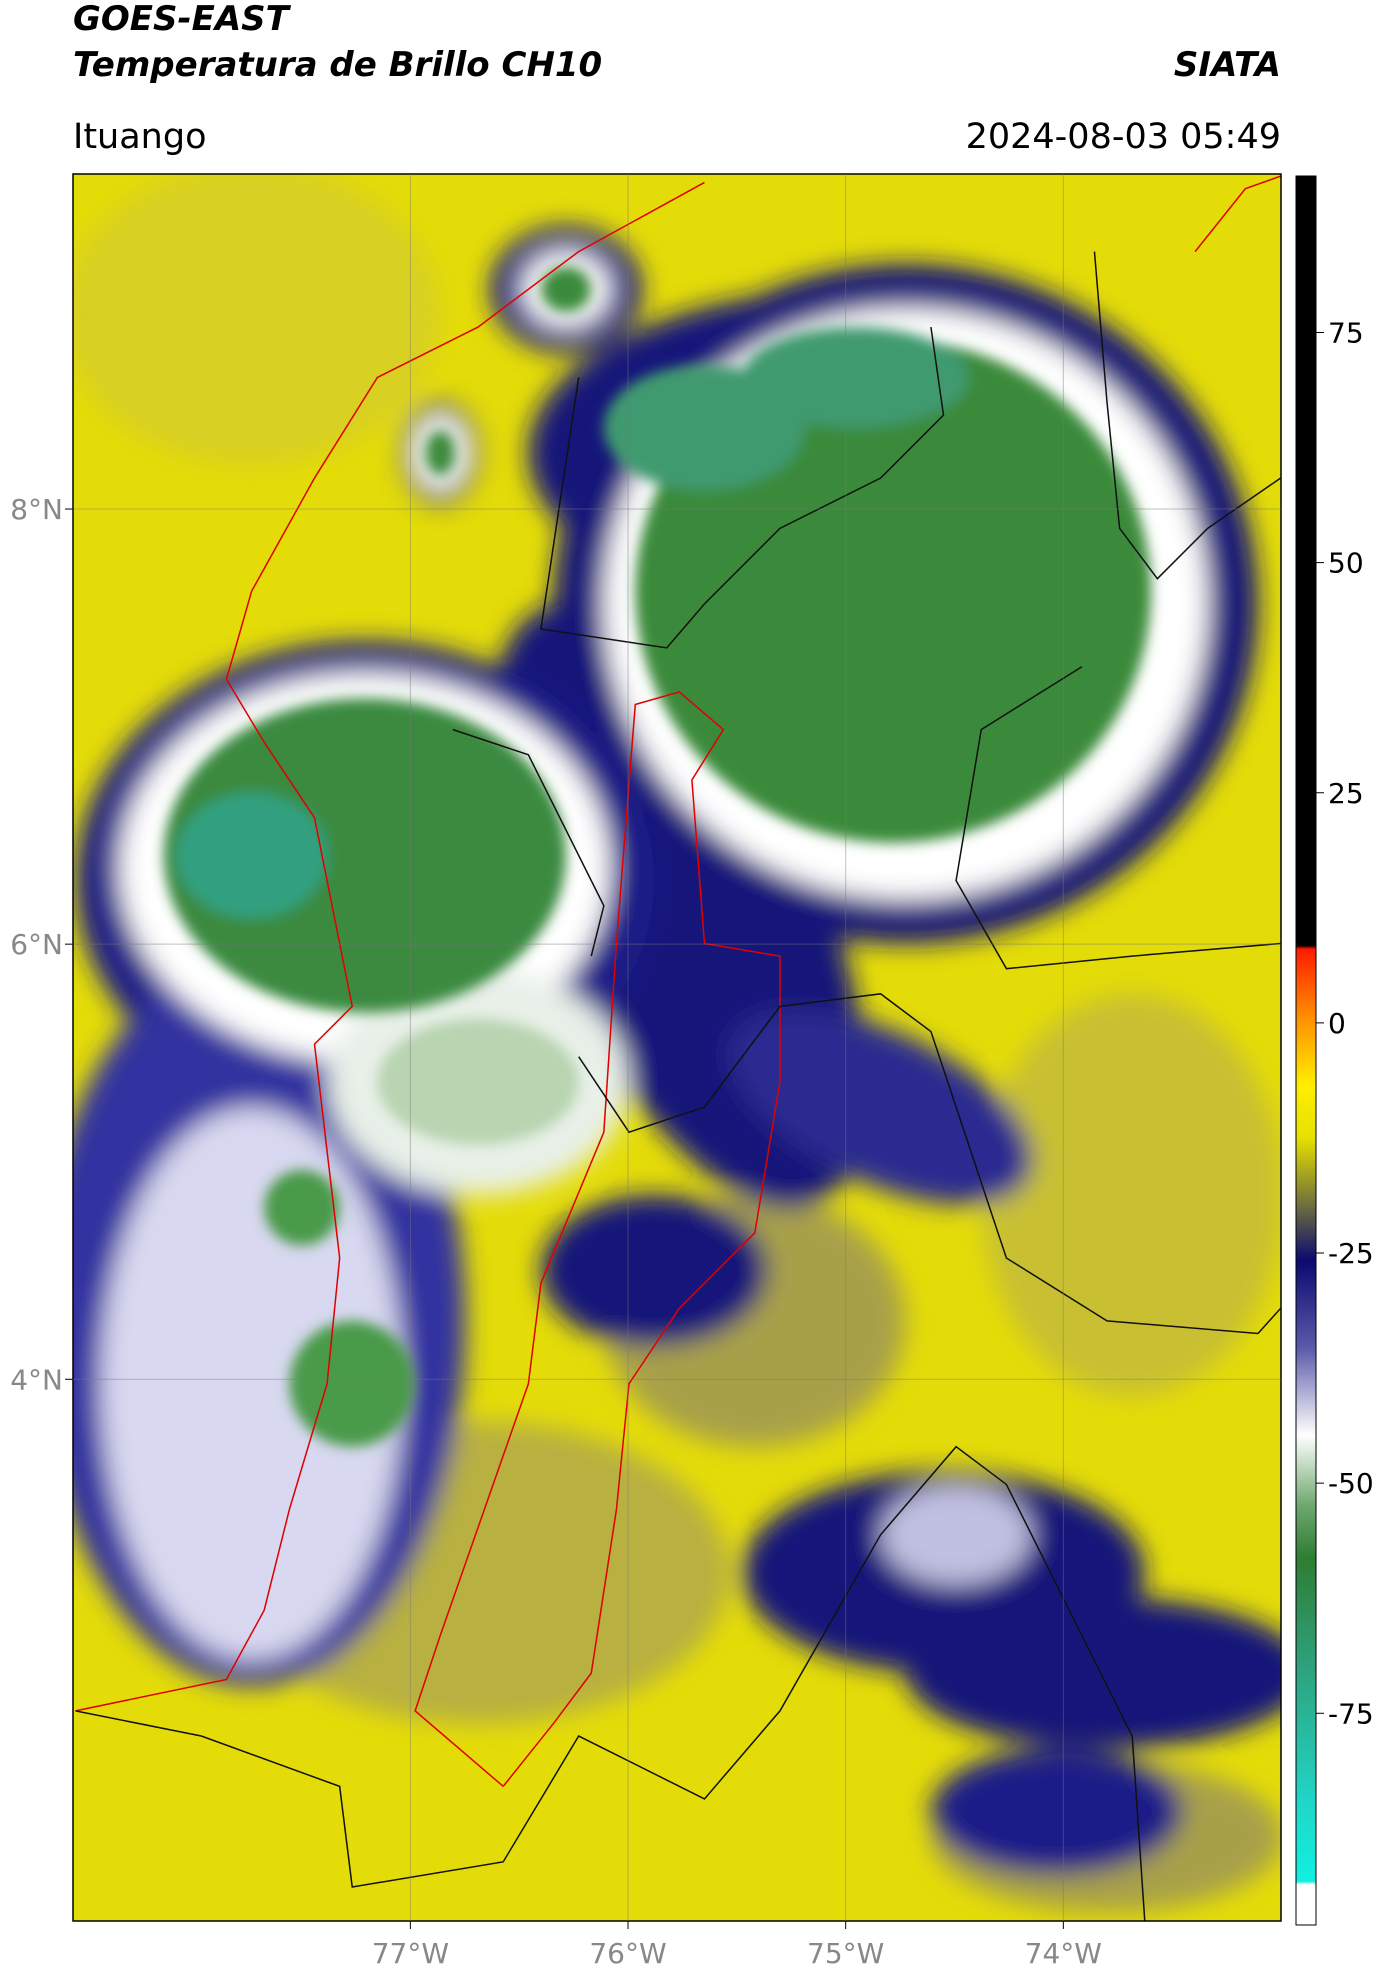 Image resolution: width=1384 pixels, height=1981 pixels. What do you see at coordinates (1123, 137) in the screenshot?
I see `timestamp: 2024-08-03 05:49` at bounding box center [1123, 137].